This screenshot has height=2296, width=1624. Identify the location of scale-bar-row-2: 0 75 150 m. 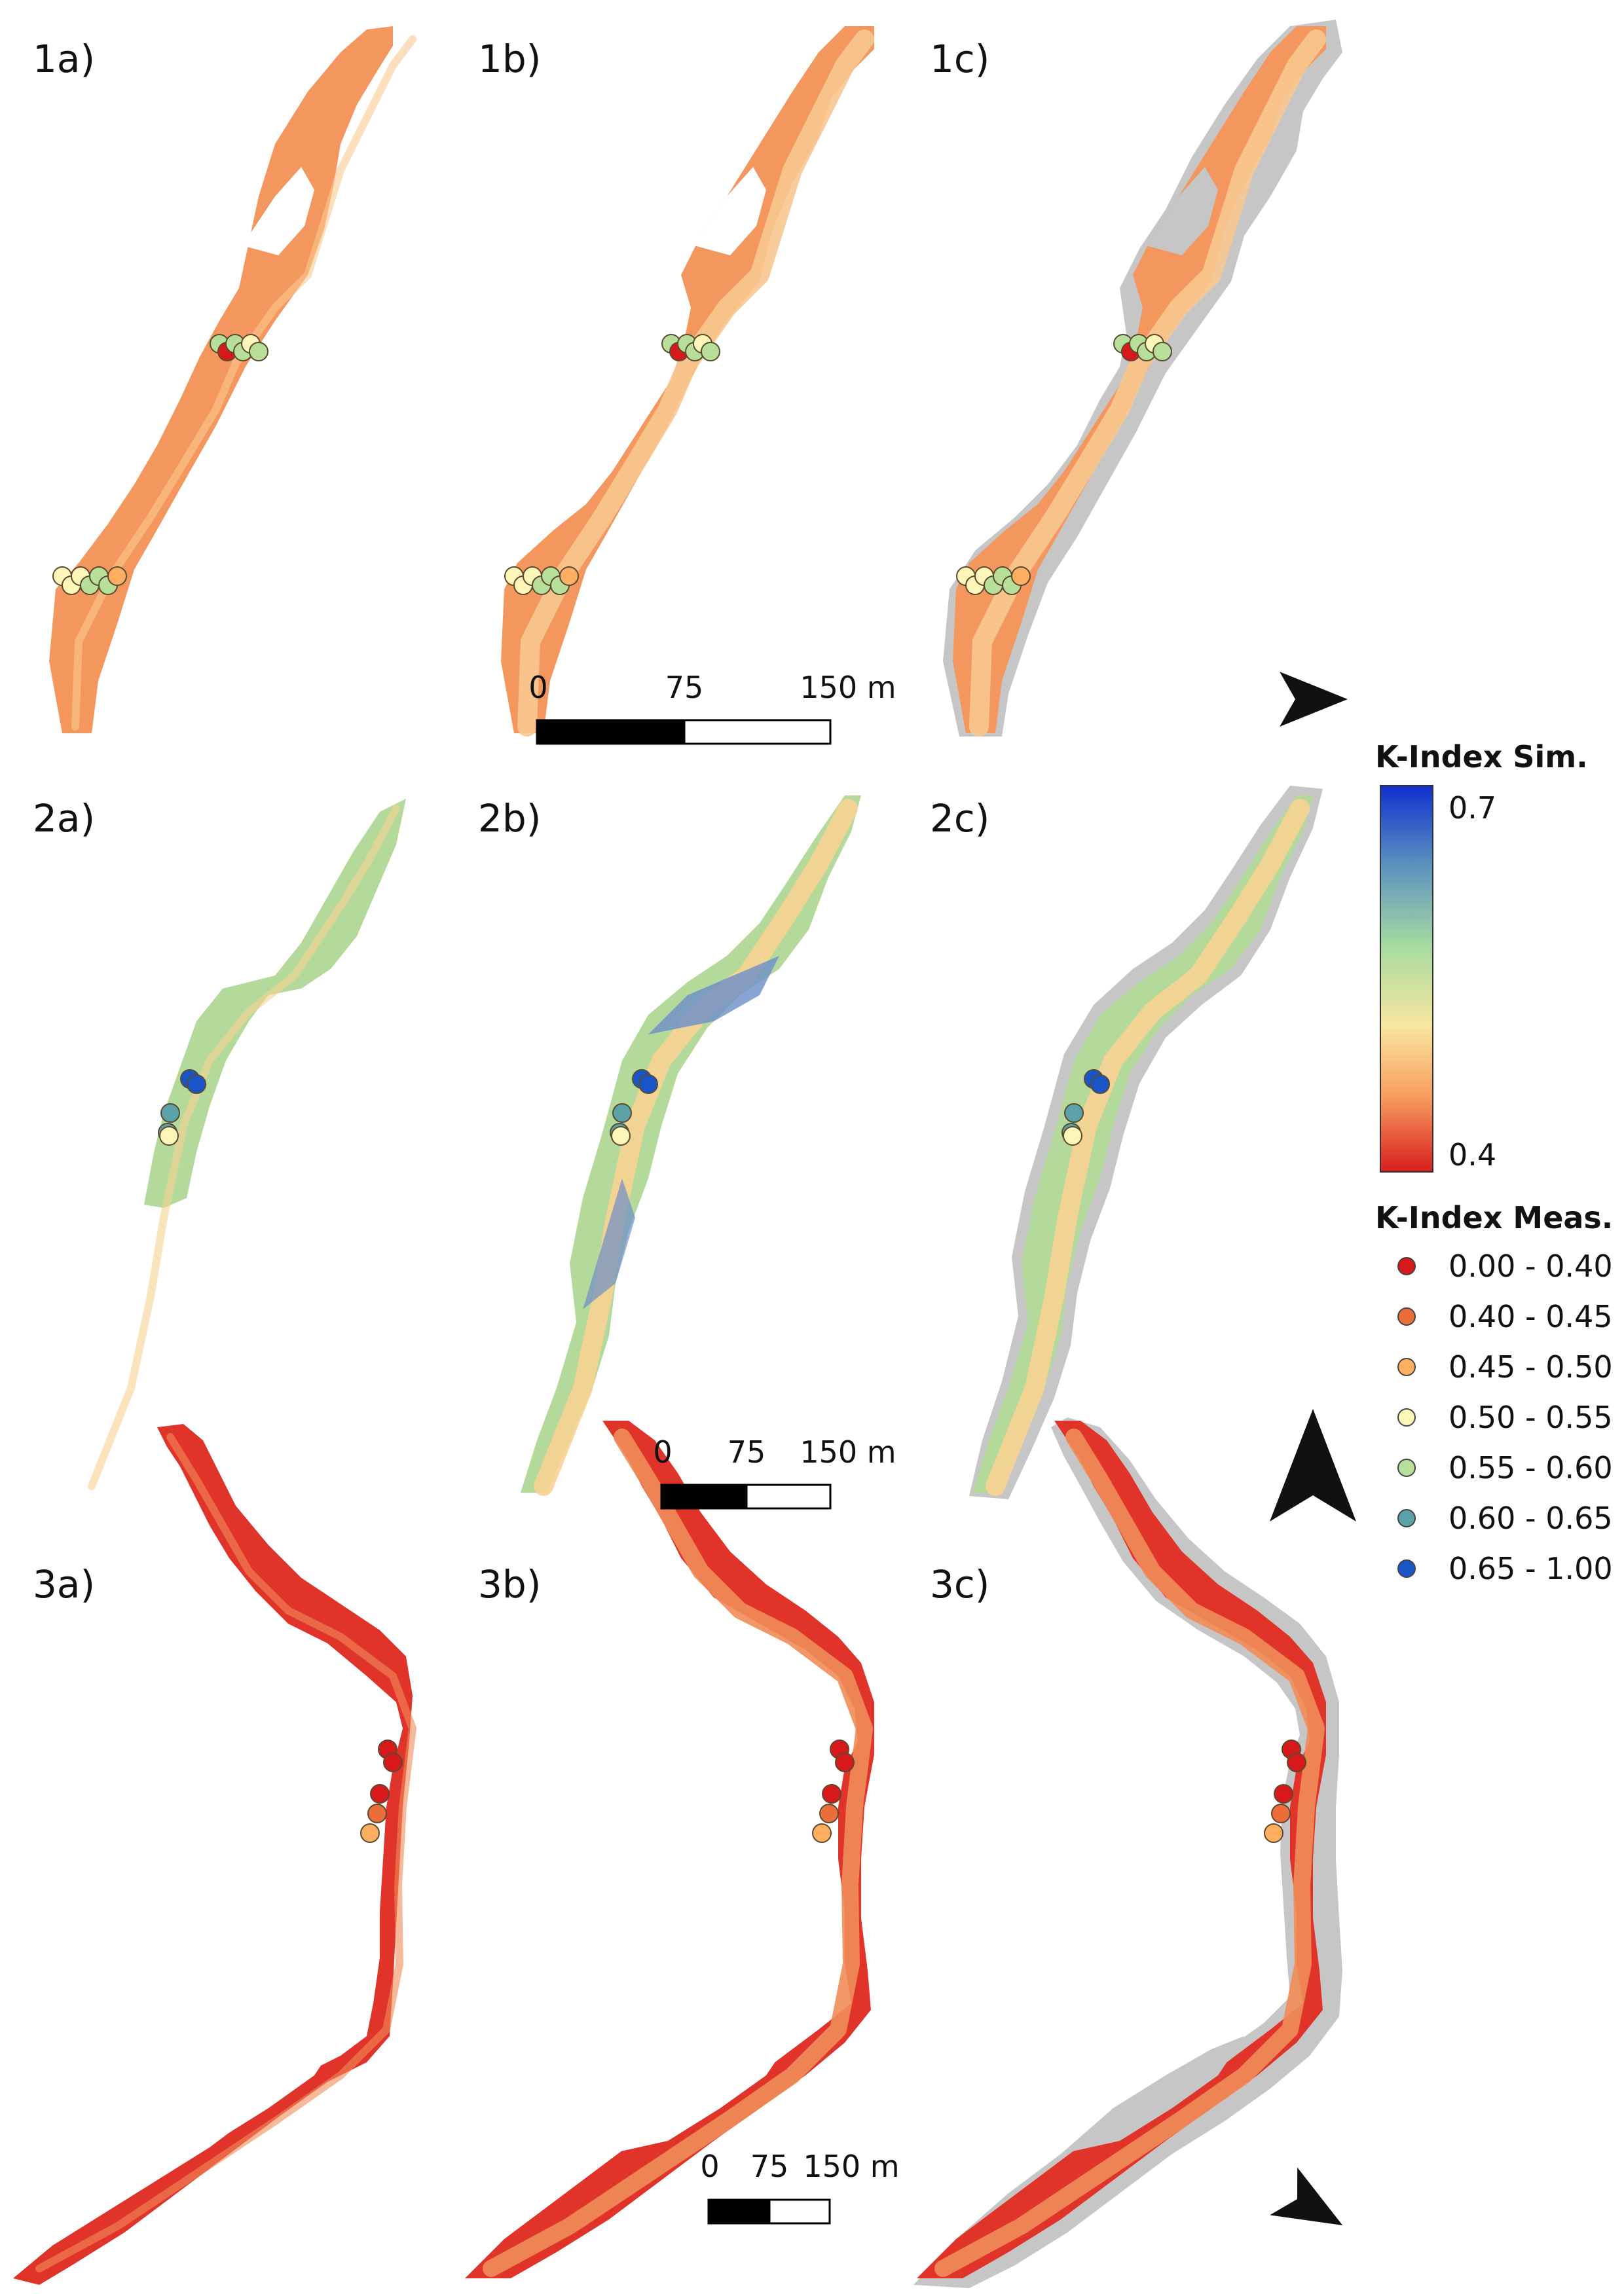
(774, 1472).